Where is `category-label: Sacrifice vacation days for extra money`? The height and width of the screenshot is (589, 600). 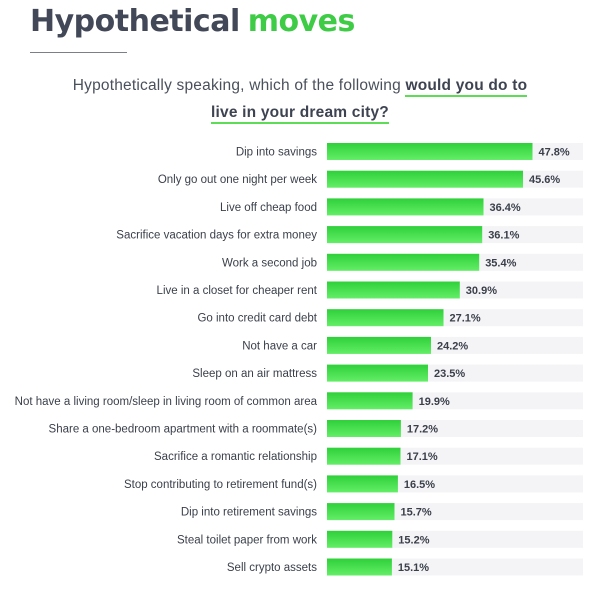
category-label: Sacrifice vacation days for extra money is located at coordinates (216, 236).